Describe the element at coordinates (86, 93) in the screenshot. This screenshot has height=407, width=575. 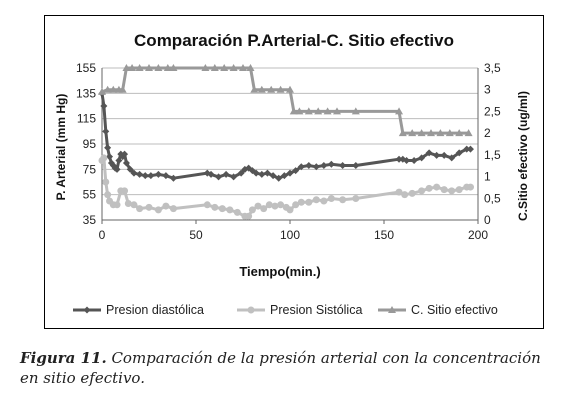
I see `y-left-tick-label: 135` at that location.